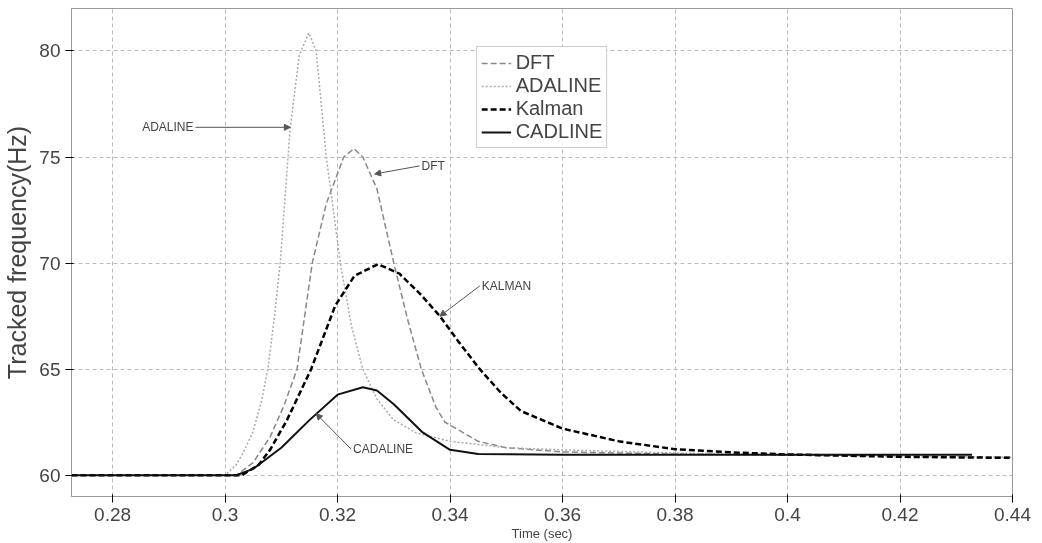  Describe the element at coordinates (50, 51) in the screenshot. I see `y-tick-label: 80` at that location.